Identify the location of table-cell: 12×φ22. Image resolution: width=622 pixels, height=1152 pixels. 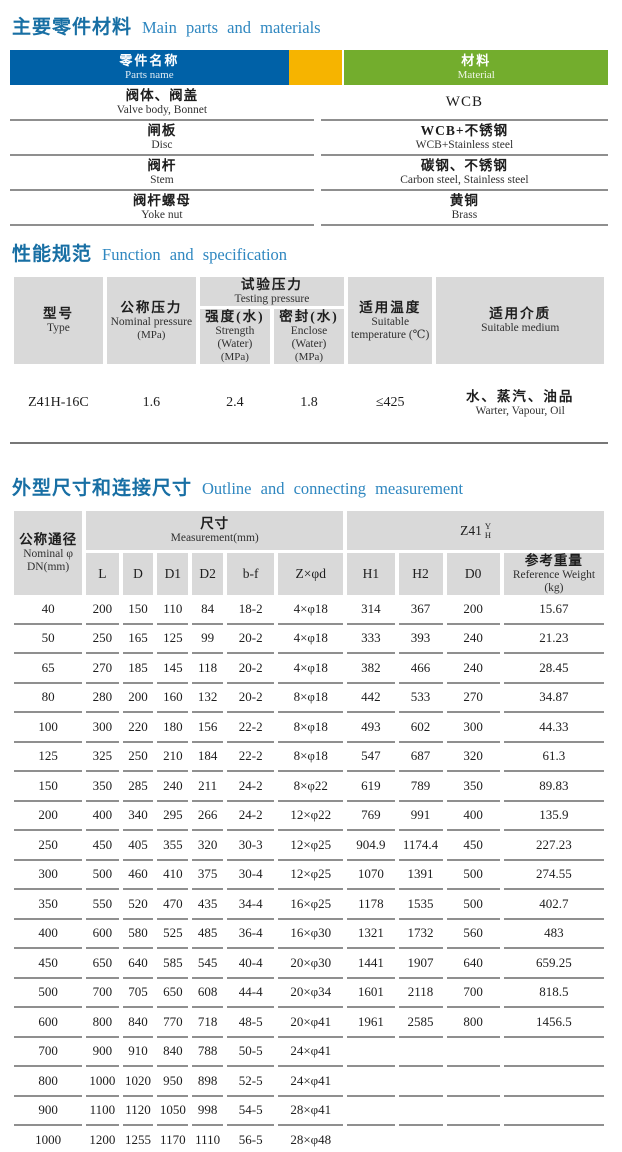
(311, 816).